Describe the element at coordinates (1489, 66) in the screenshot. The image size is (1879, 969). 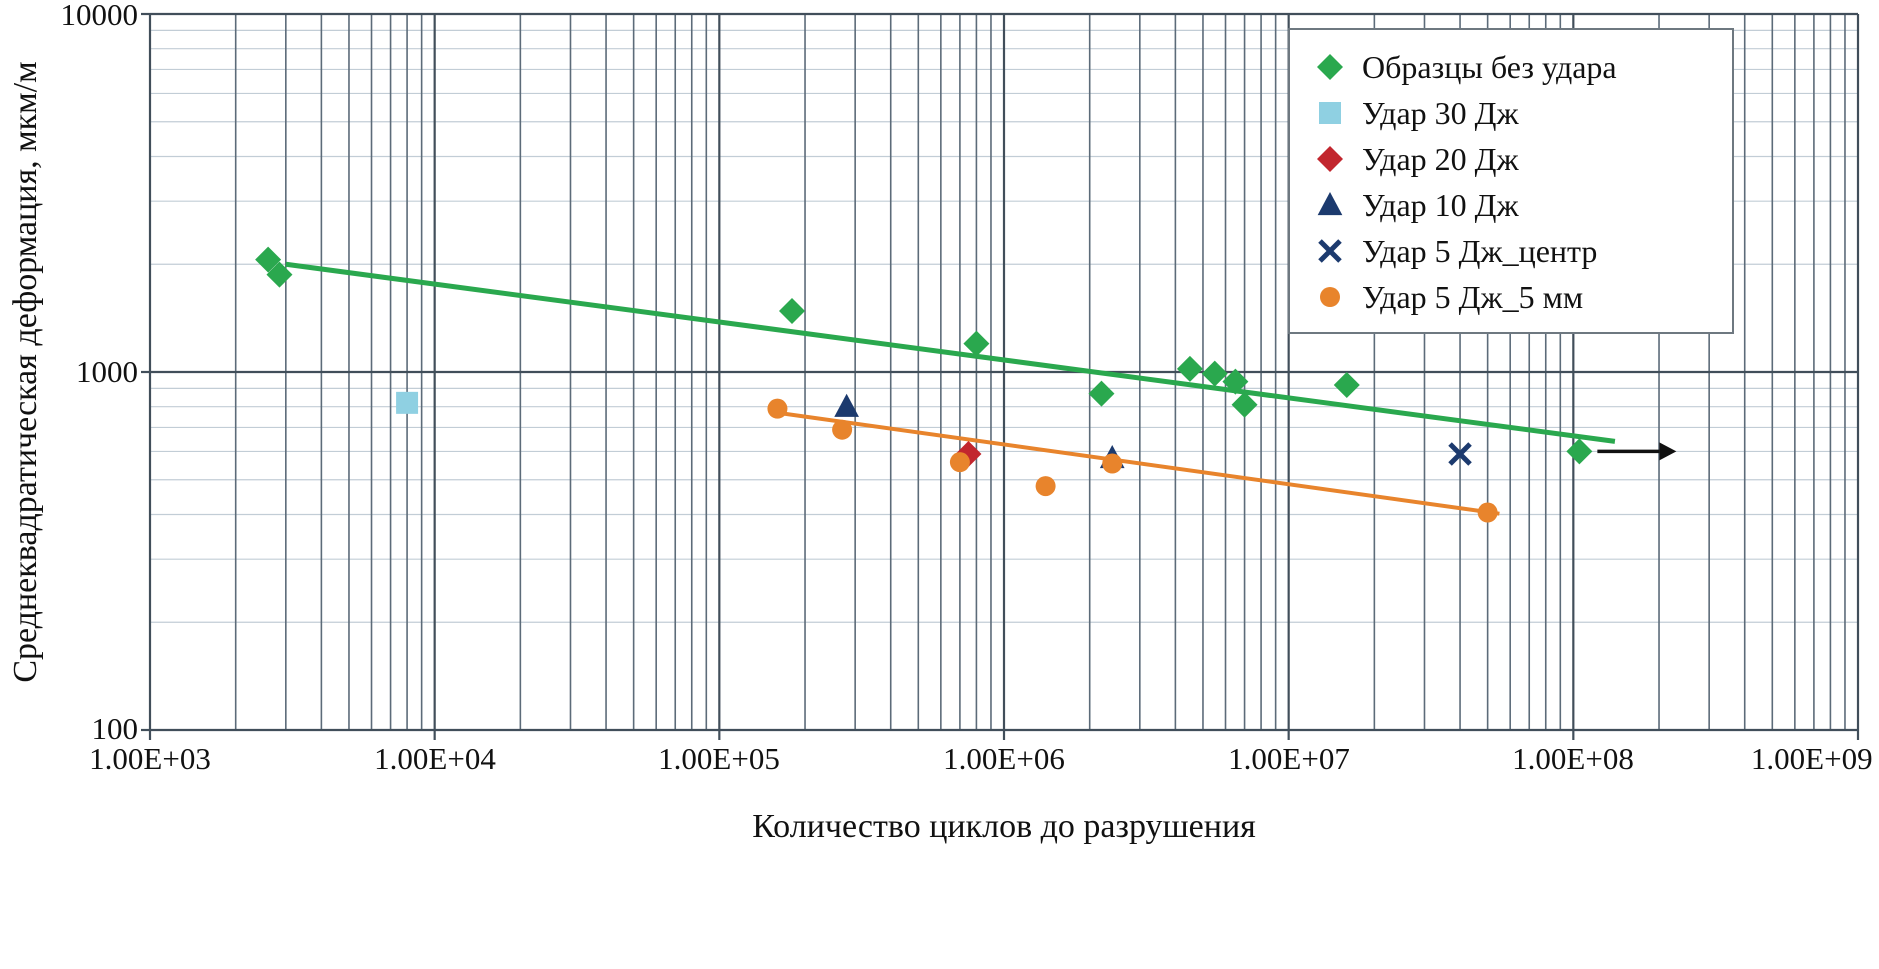
I see `legend-label: Образцы без удара` at that location.